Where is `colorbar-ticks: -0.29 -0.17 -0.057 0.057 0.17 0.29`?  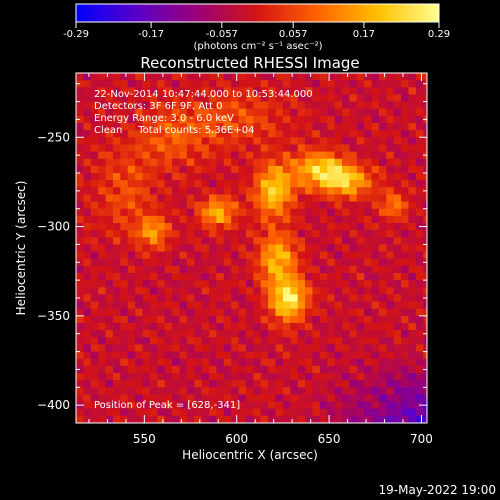
colorbar-ticks: -0.29 -0.17 -0.057 0.057 0.17 0.29 is located at coordinates (256, 31).